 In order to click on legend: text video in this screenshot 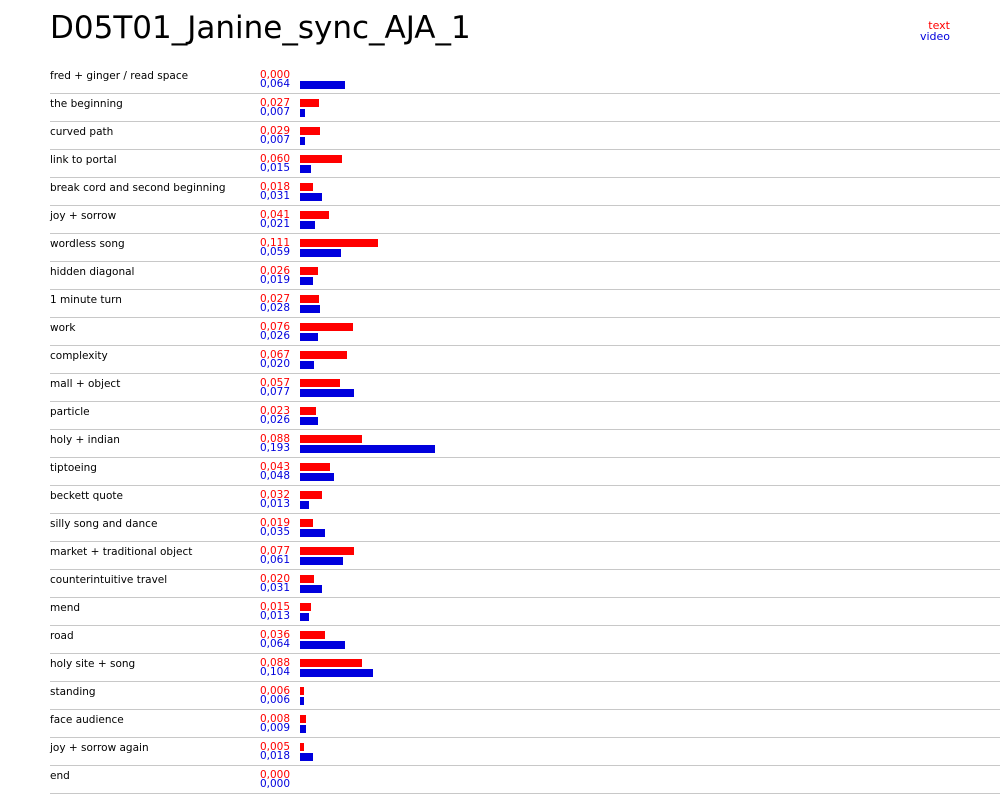, I will do `click(935, 31)`.